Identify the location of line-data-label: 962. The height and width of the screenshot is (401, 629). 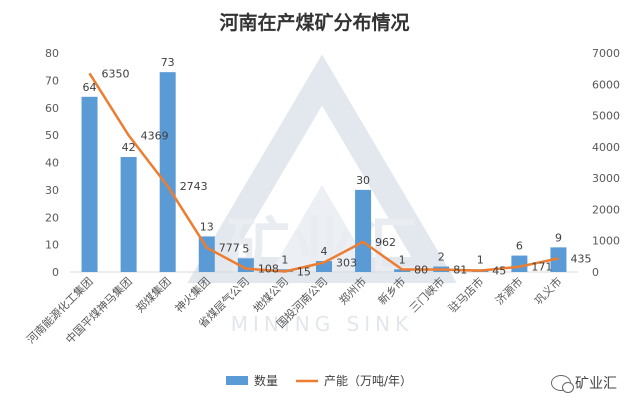
(385, 242).